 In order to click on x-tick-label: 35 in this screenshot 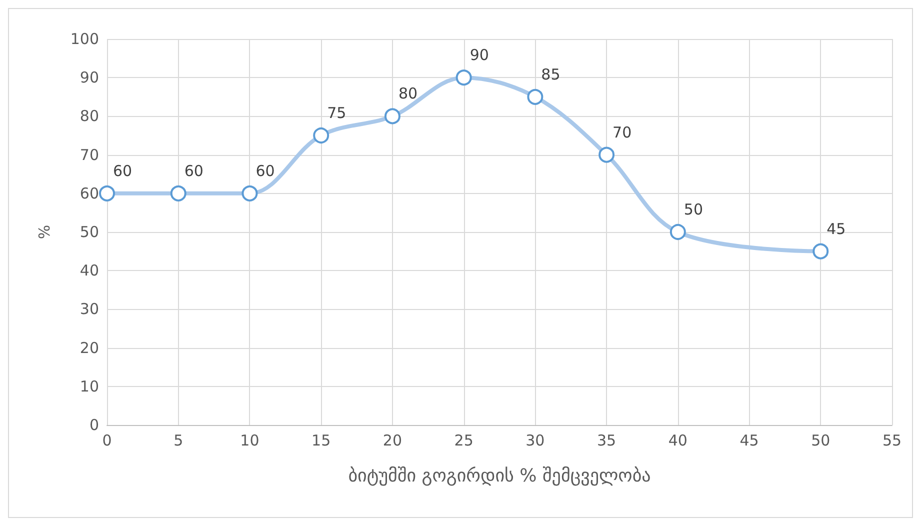, I will do `click(606, 441)`.